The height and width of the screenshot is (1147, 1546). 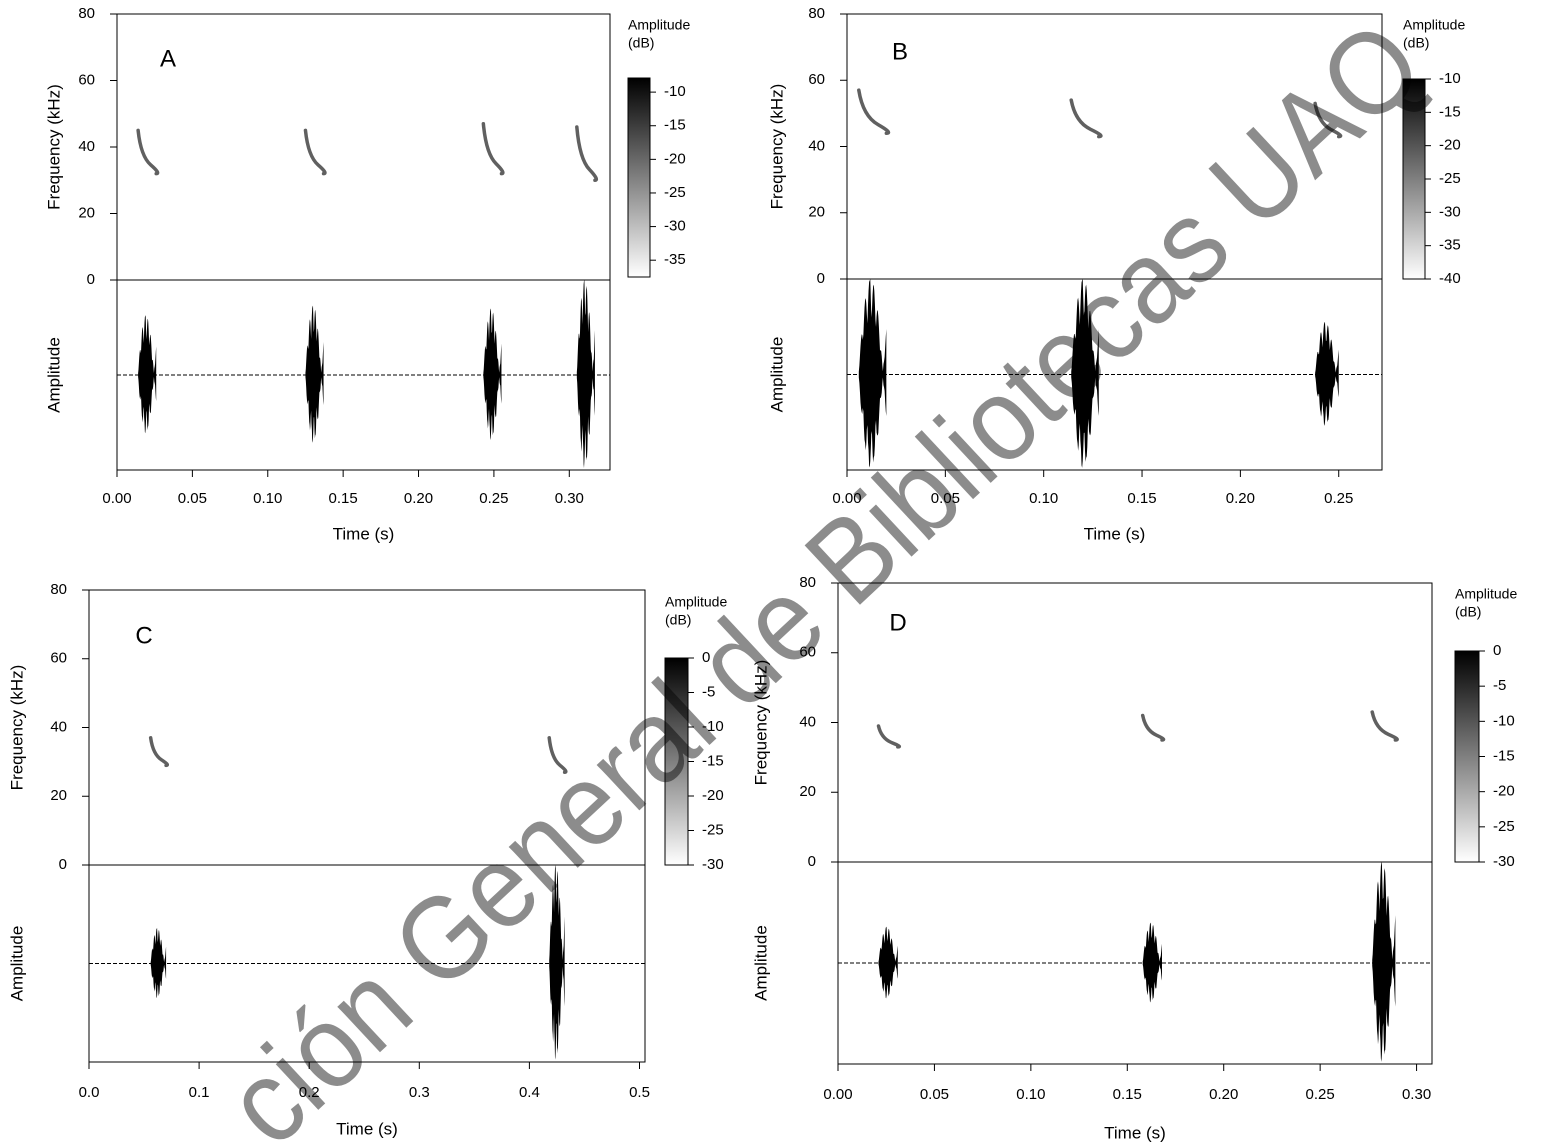 I want to click on panel-label: A, so click(x=168, y=58).